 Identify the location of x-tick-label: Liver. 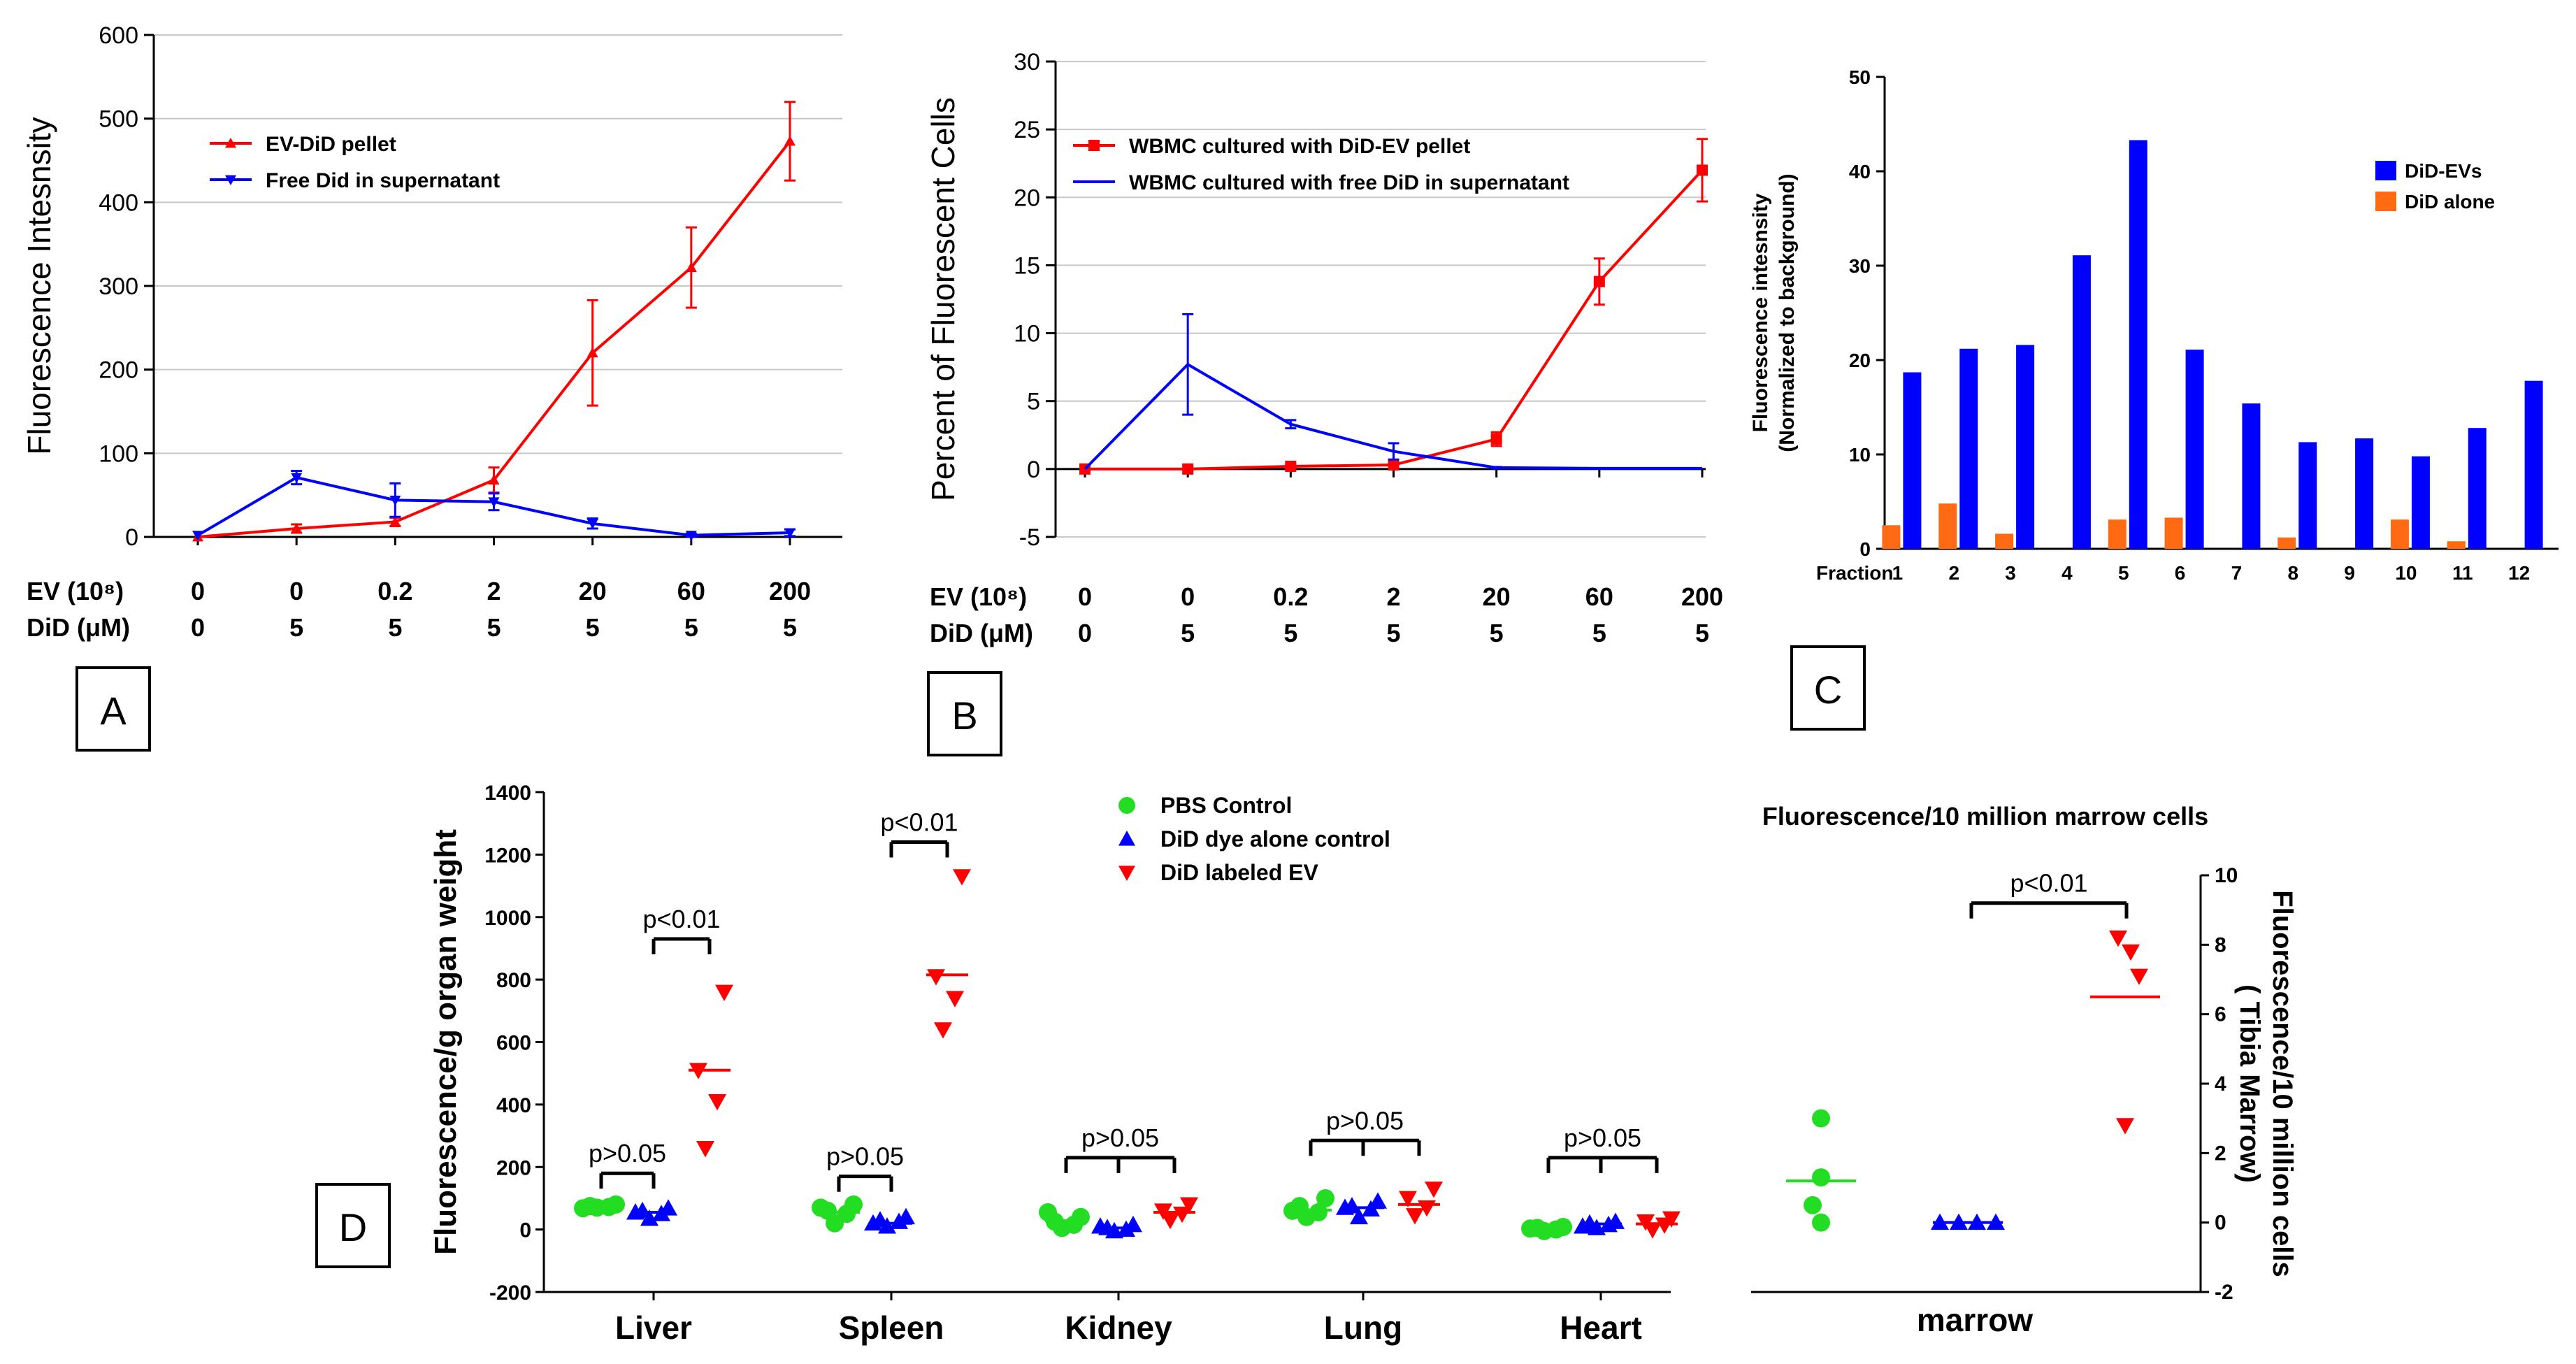
(653, 1327).